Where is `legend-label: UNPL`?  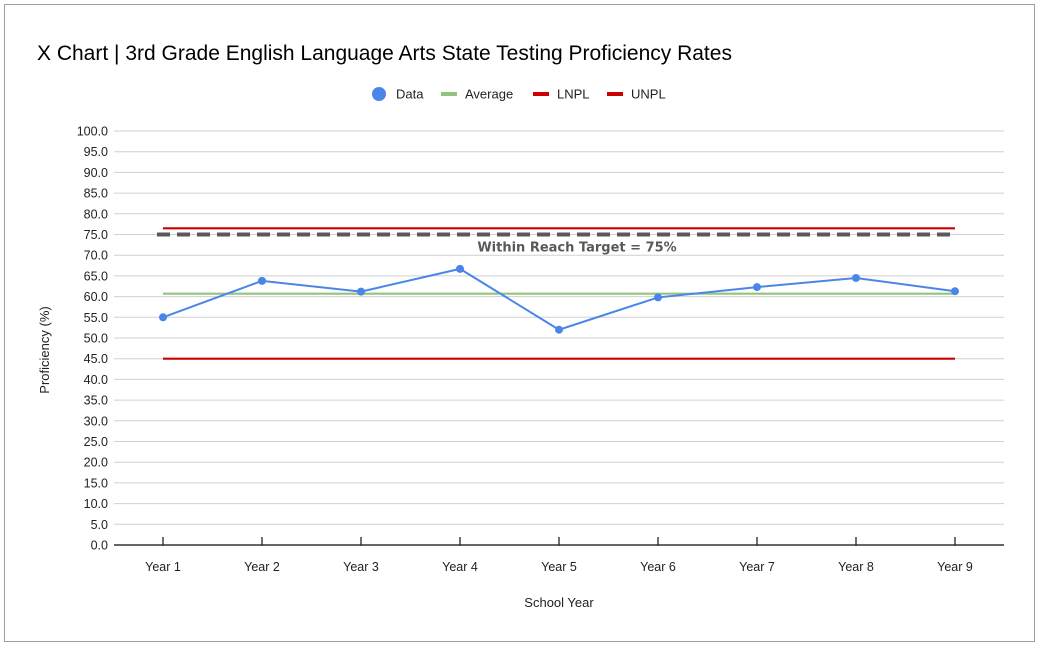
legend-label: UNPL is located at coordinates (648, 94).